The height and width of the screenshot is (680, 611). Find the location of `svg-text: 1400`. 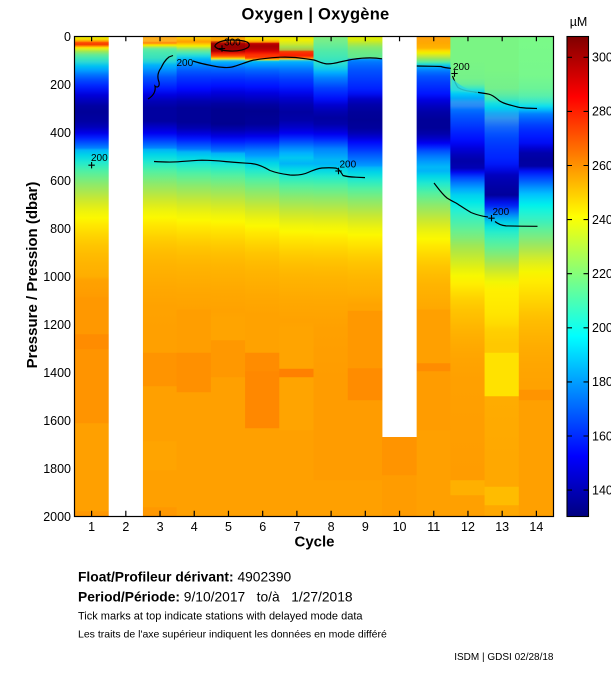

svg-text: 1400 is located at coordinates (57, 373).